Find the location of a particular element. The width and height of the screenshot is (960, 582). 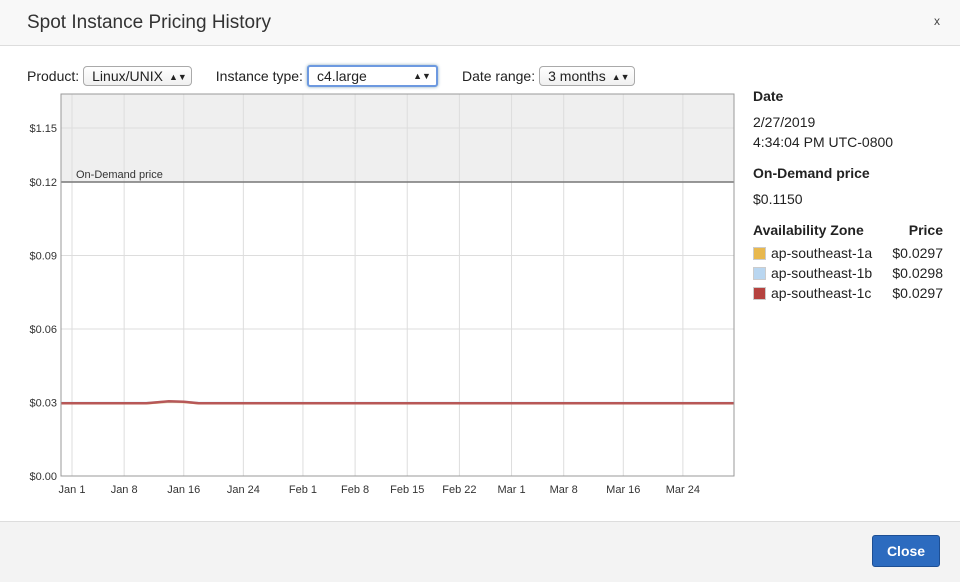

dialog-header: Spot Instance Pricing History x is located at coordinates (480, 23).